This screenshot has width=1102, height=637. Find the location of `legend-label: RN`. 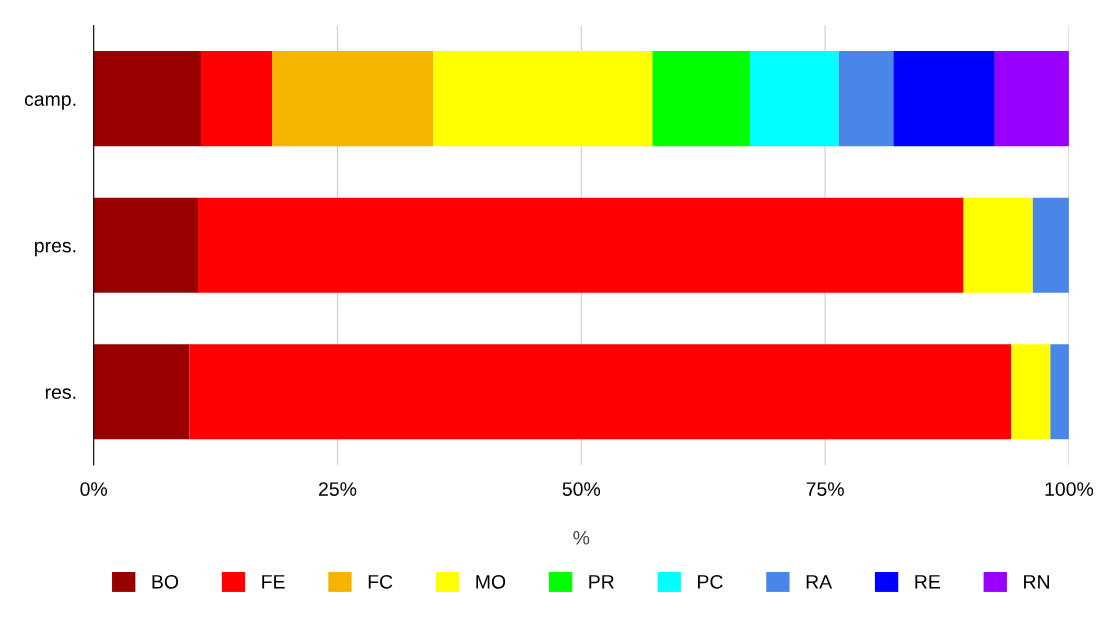

legend-label: RN is located at coordinates (1036, 582).